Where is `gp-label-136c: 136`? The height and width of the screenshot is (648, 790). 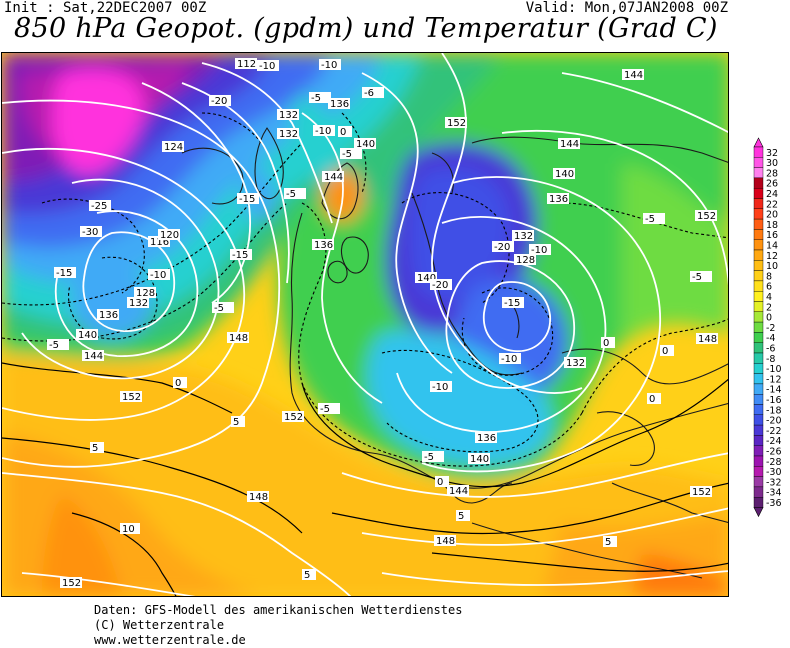 gp-label-136c: 136 is located at coordinates (558, 199).